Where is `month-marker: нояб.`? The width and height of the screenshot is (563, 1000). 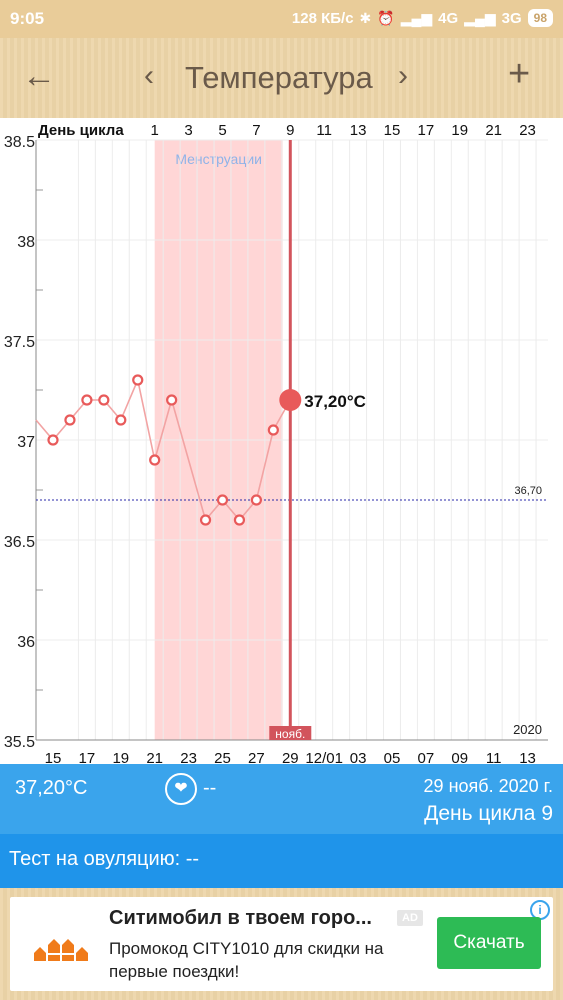
month-marker: нояб. is located at coordinates (290, 734).